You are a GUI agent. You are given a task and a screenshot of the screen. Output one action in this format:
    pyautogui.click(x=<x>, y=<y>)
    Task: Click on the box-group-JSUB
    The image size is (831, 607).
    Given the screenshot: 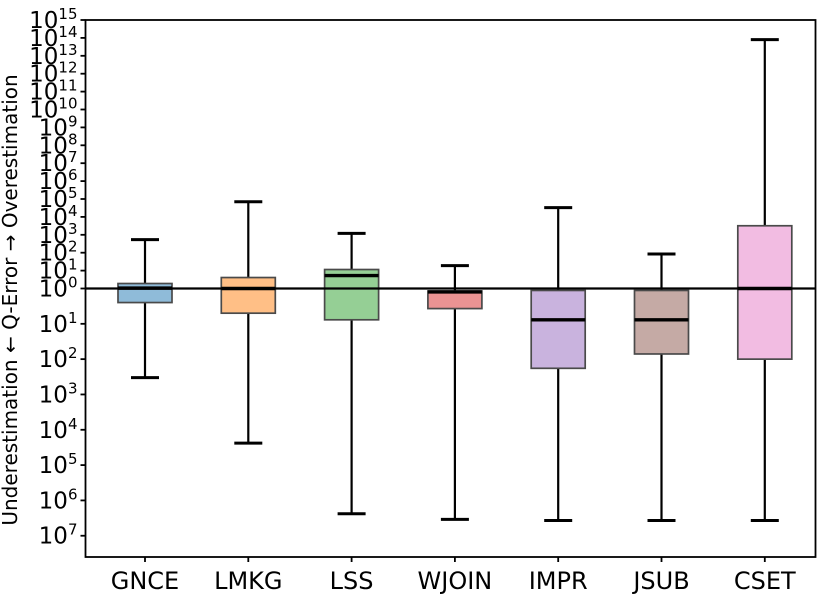 What is the action you would take?
    pyautogui.click(x=661, y=387)
    